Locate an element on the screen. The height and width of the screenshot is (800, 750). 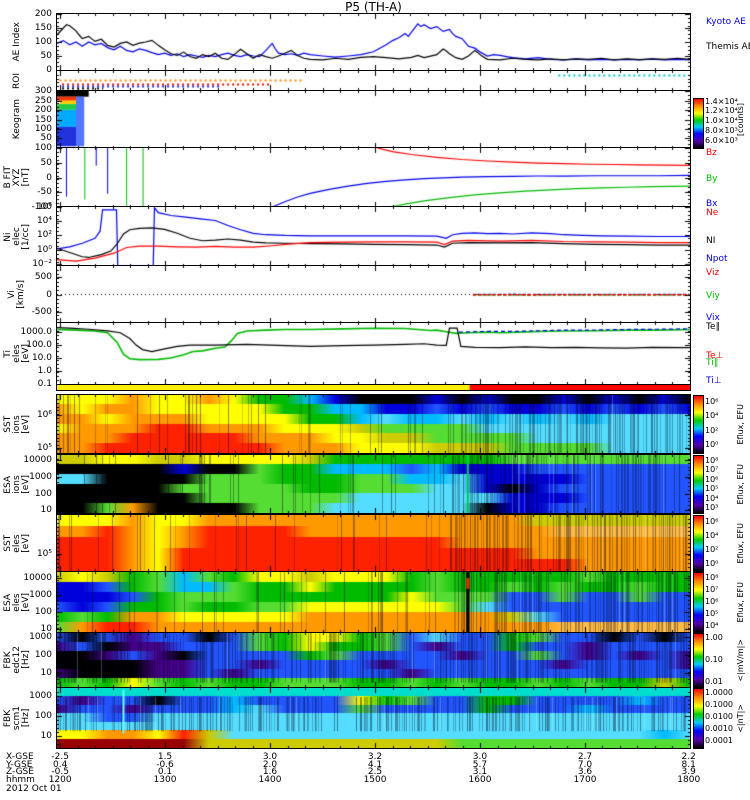
esa_i-canvas is located at coordinates (373, 484).